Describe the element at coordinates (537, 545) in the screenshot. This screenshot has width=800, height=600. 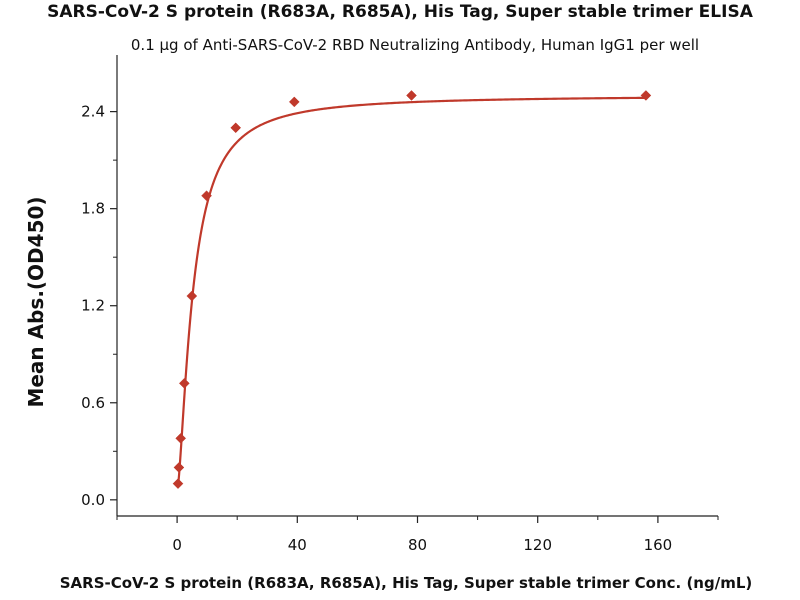
I see `x-tick-label: 120` at that location.